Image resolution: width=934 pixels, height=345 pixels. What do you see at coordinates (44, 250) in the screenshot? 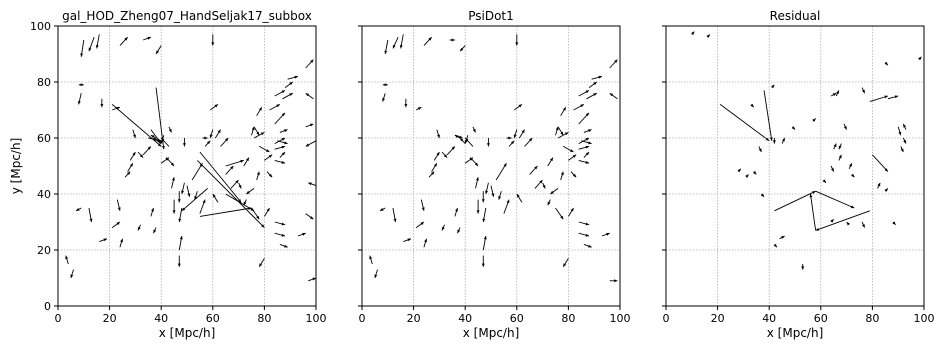
I see `y-tick-label: 20` at bounding box center [44, 250].